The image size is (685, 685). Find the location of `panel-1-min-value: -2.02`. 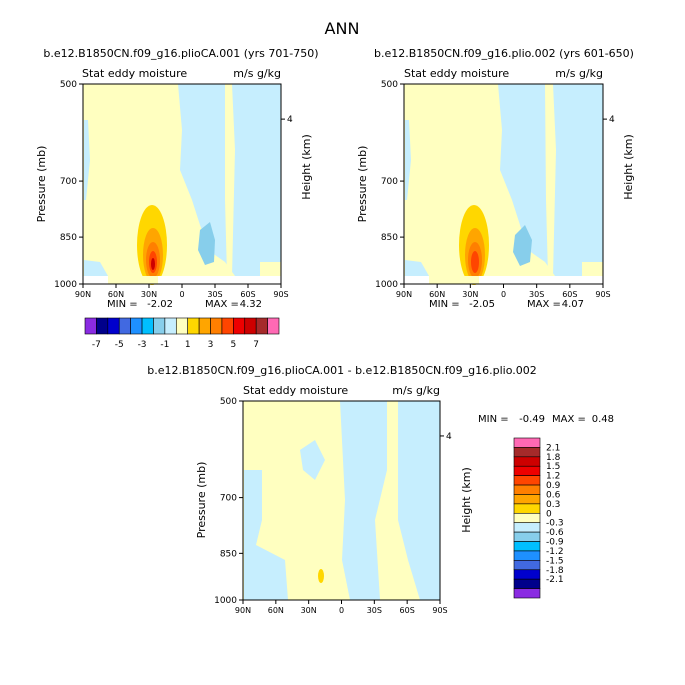

panel-1-min-value: -2.02 is located at coordinates (160, 304).